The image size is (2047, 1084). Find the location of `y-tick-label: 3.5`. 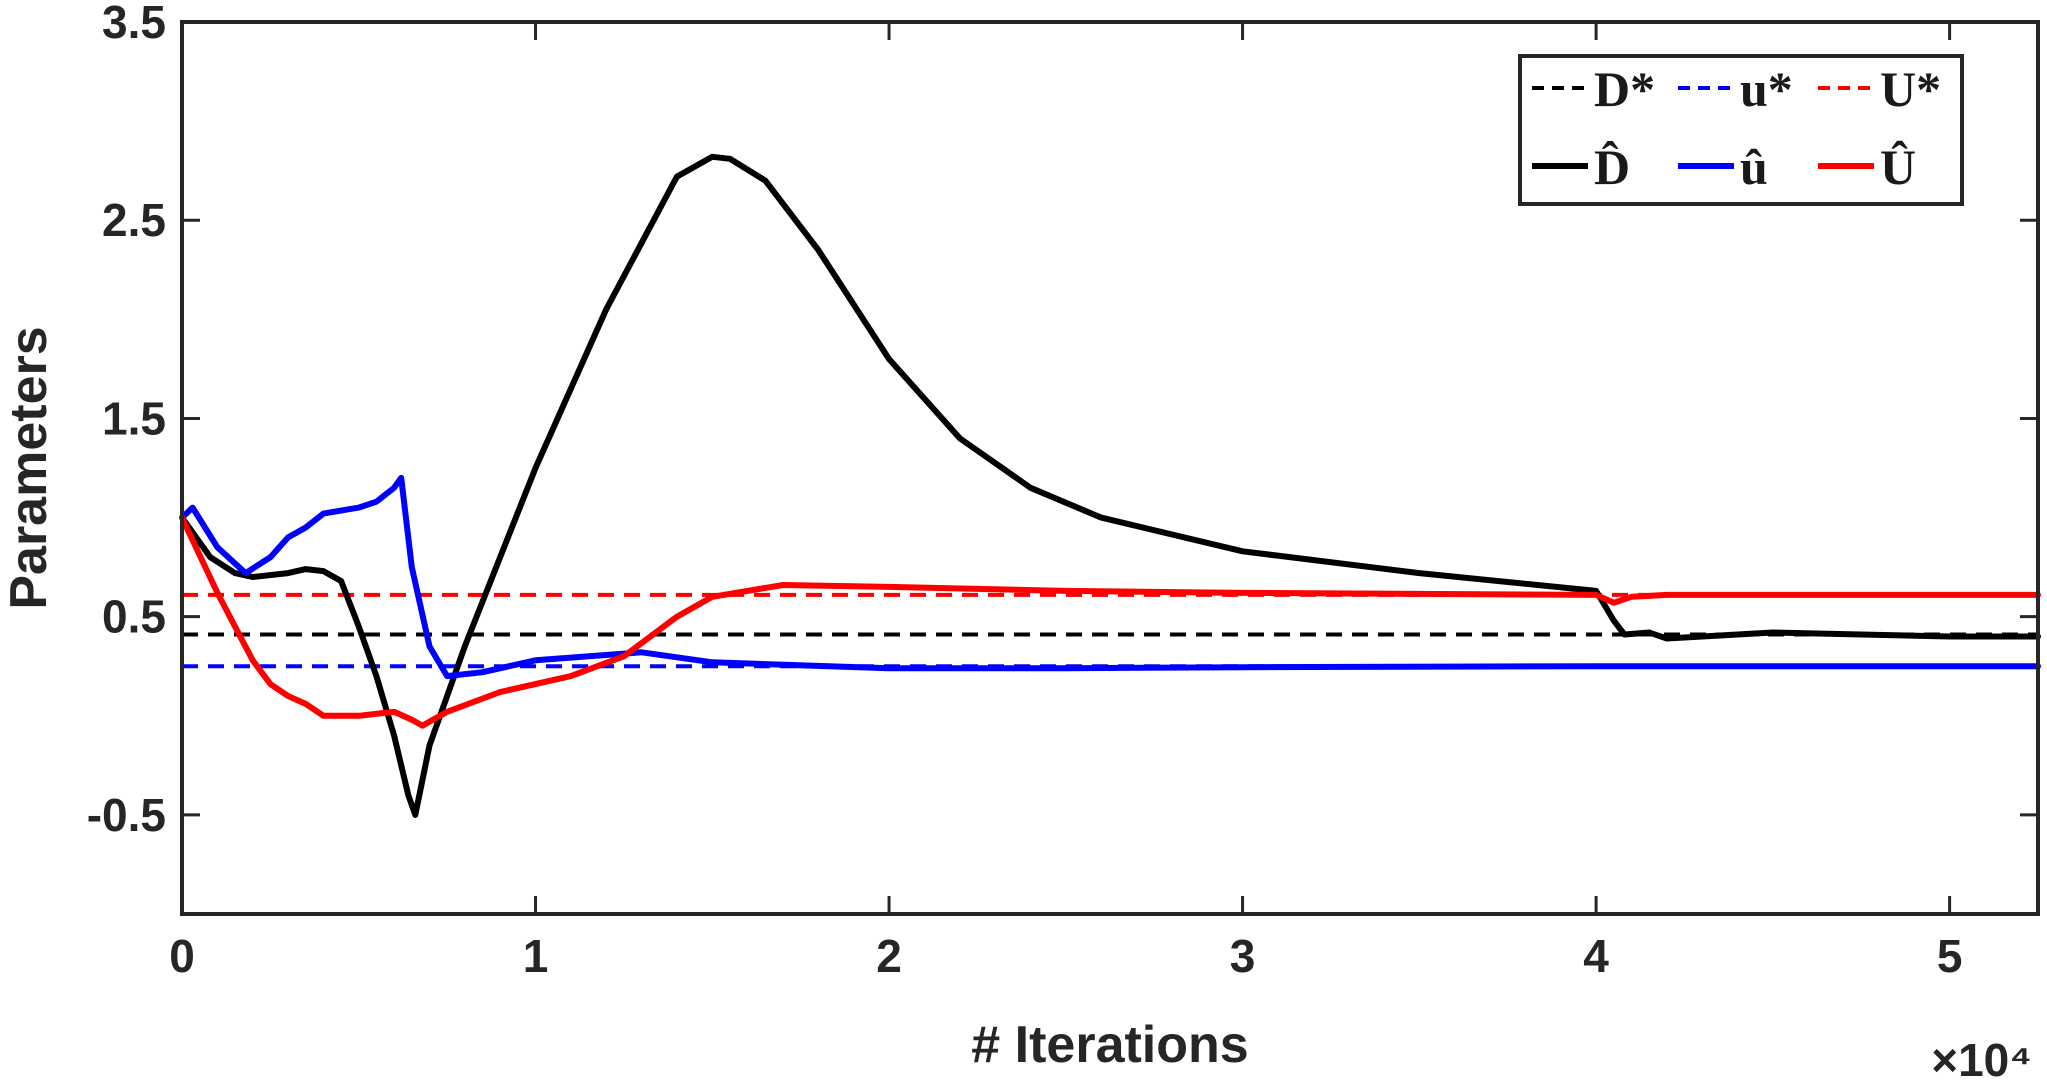

y-tick-label: 3.5 is located at coordinates (134, 24).